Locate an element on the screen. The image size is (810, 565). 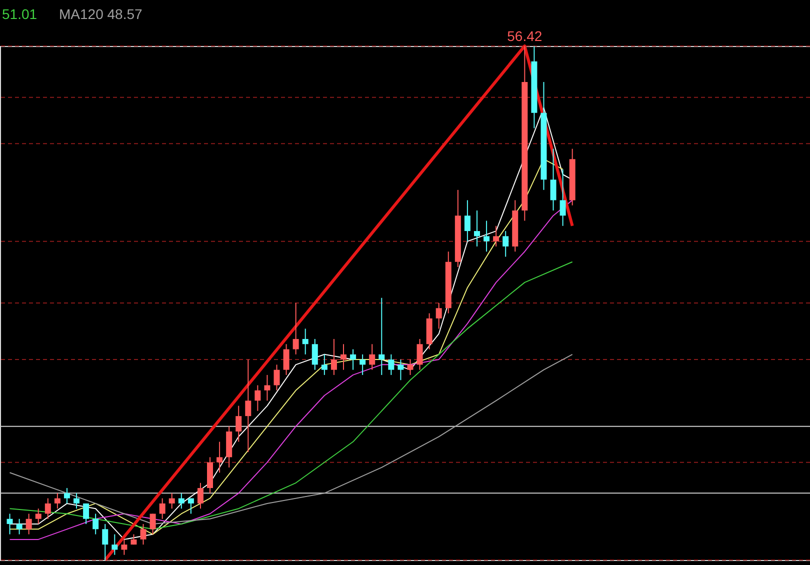
text: MA120 48.57 is located at coordinates (100, 14).